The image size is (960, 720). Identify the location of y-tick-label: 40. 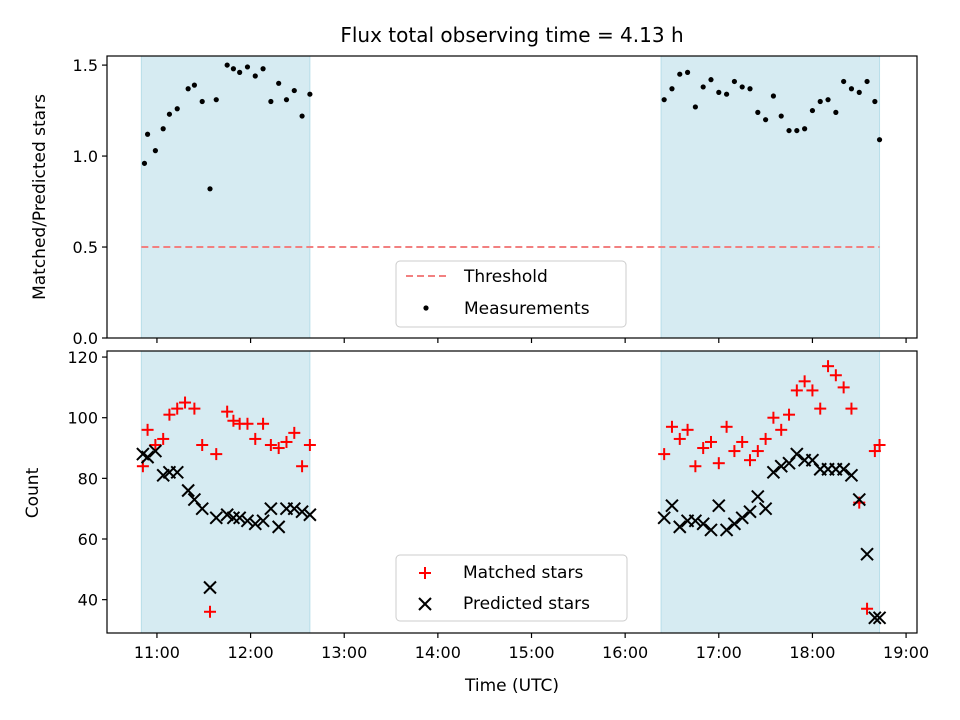
(88, 600).